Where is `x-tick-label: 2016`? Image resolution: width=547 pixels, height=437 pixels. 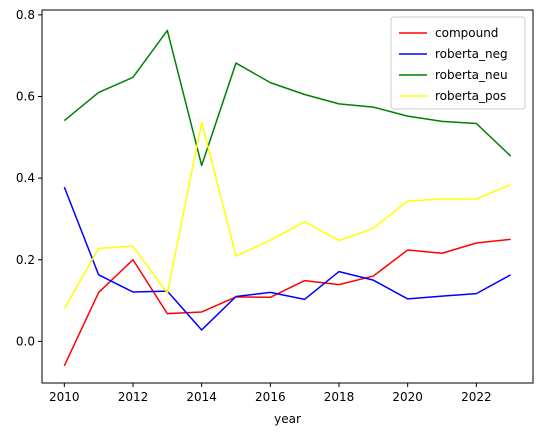 x-tick-label: 2016 is located at coordinates (270, 397).